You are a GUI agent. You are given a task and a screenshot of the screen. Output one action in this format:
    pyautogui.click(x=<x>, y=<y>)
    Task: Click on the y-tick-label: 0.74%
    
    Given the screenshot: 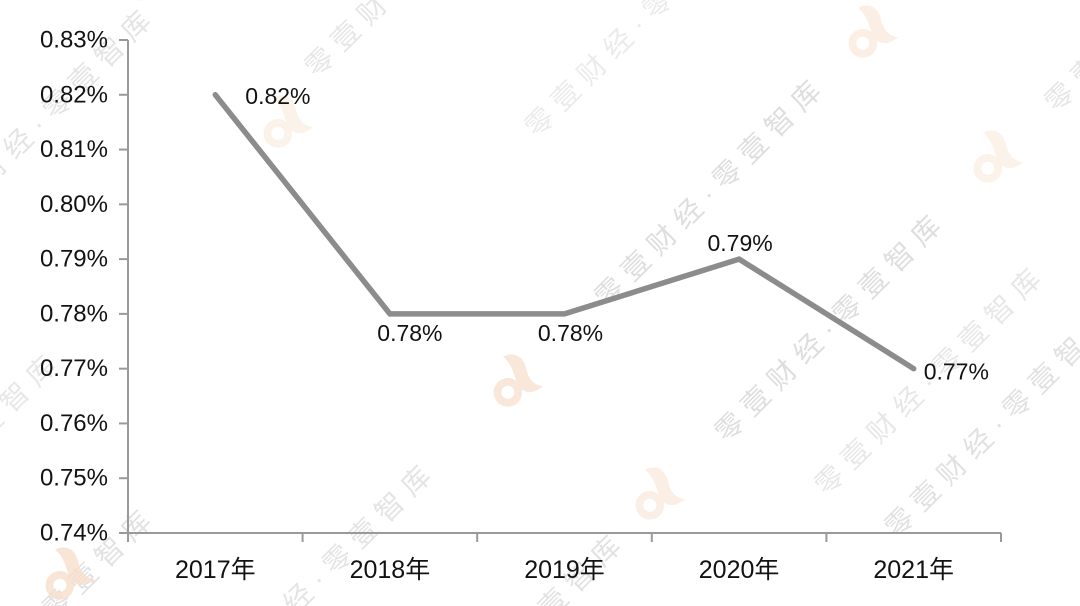 What is the action you would take?
    pyautogui.click(x=74, y=533)
    